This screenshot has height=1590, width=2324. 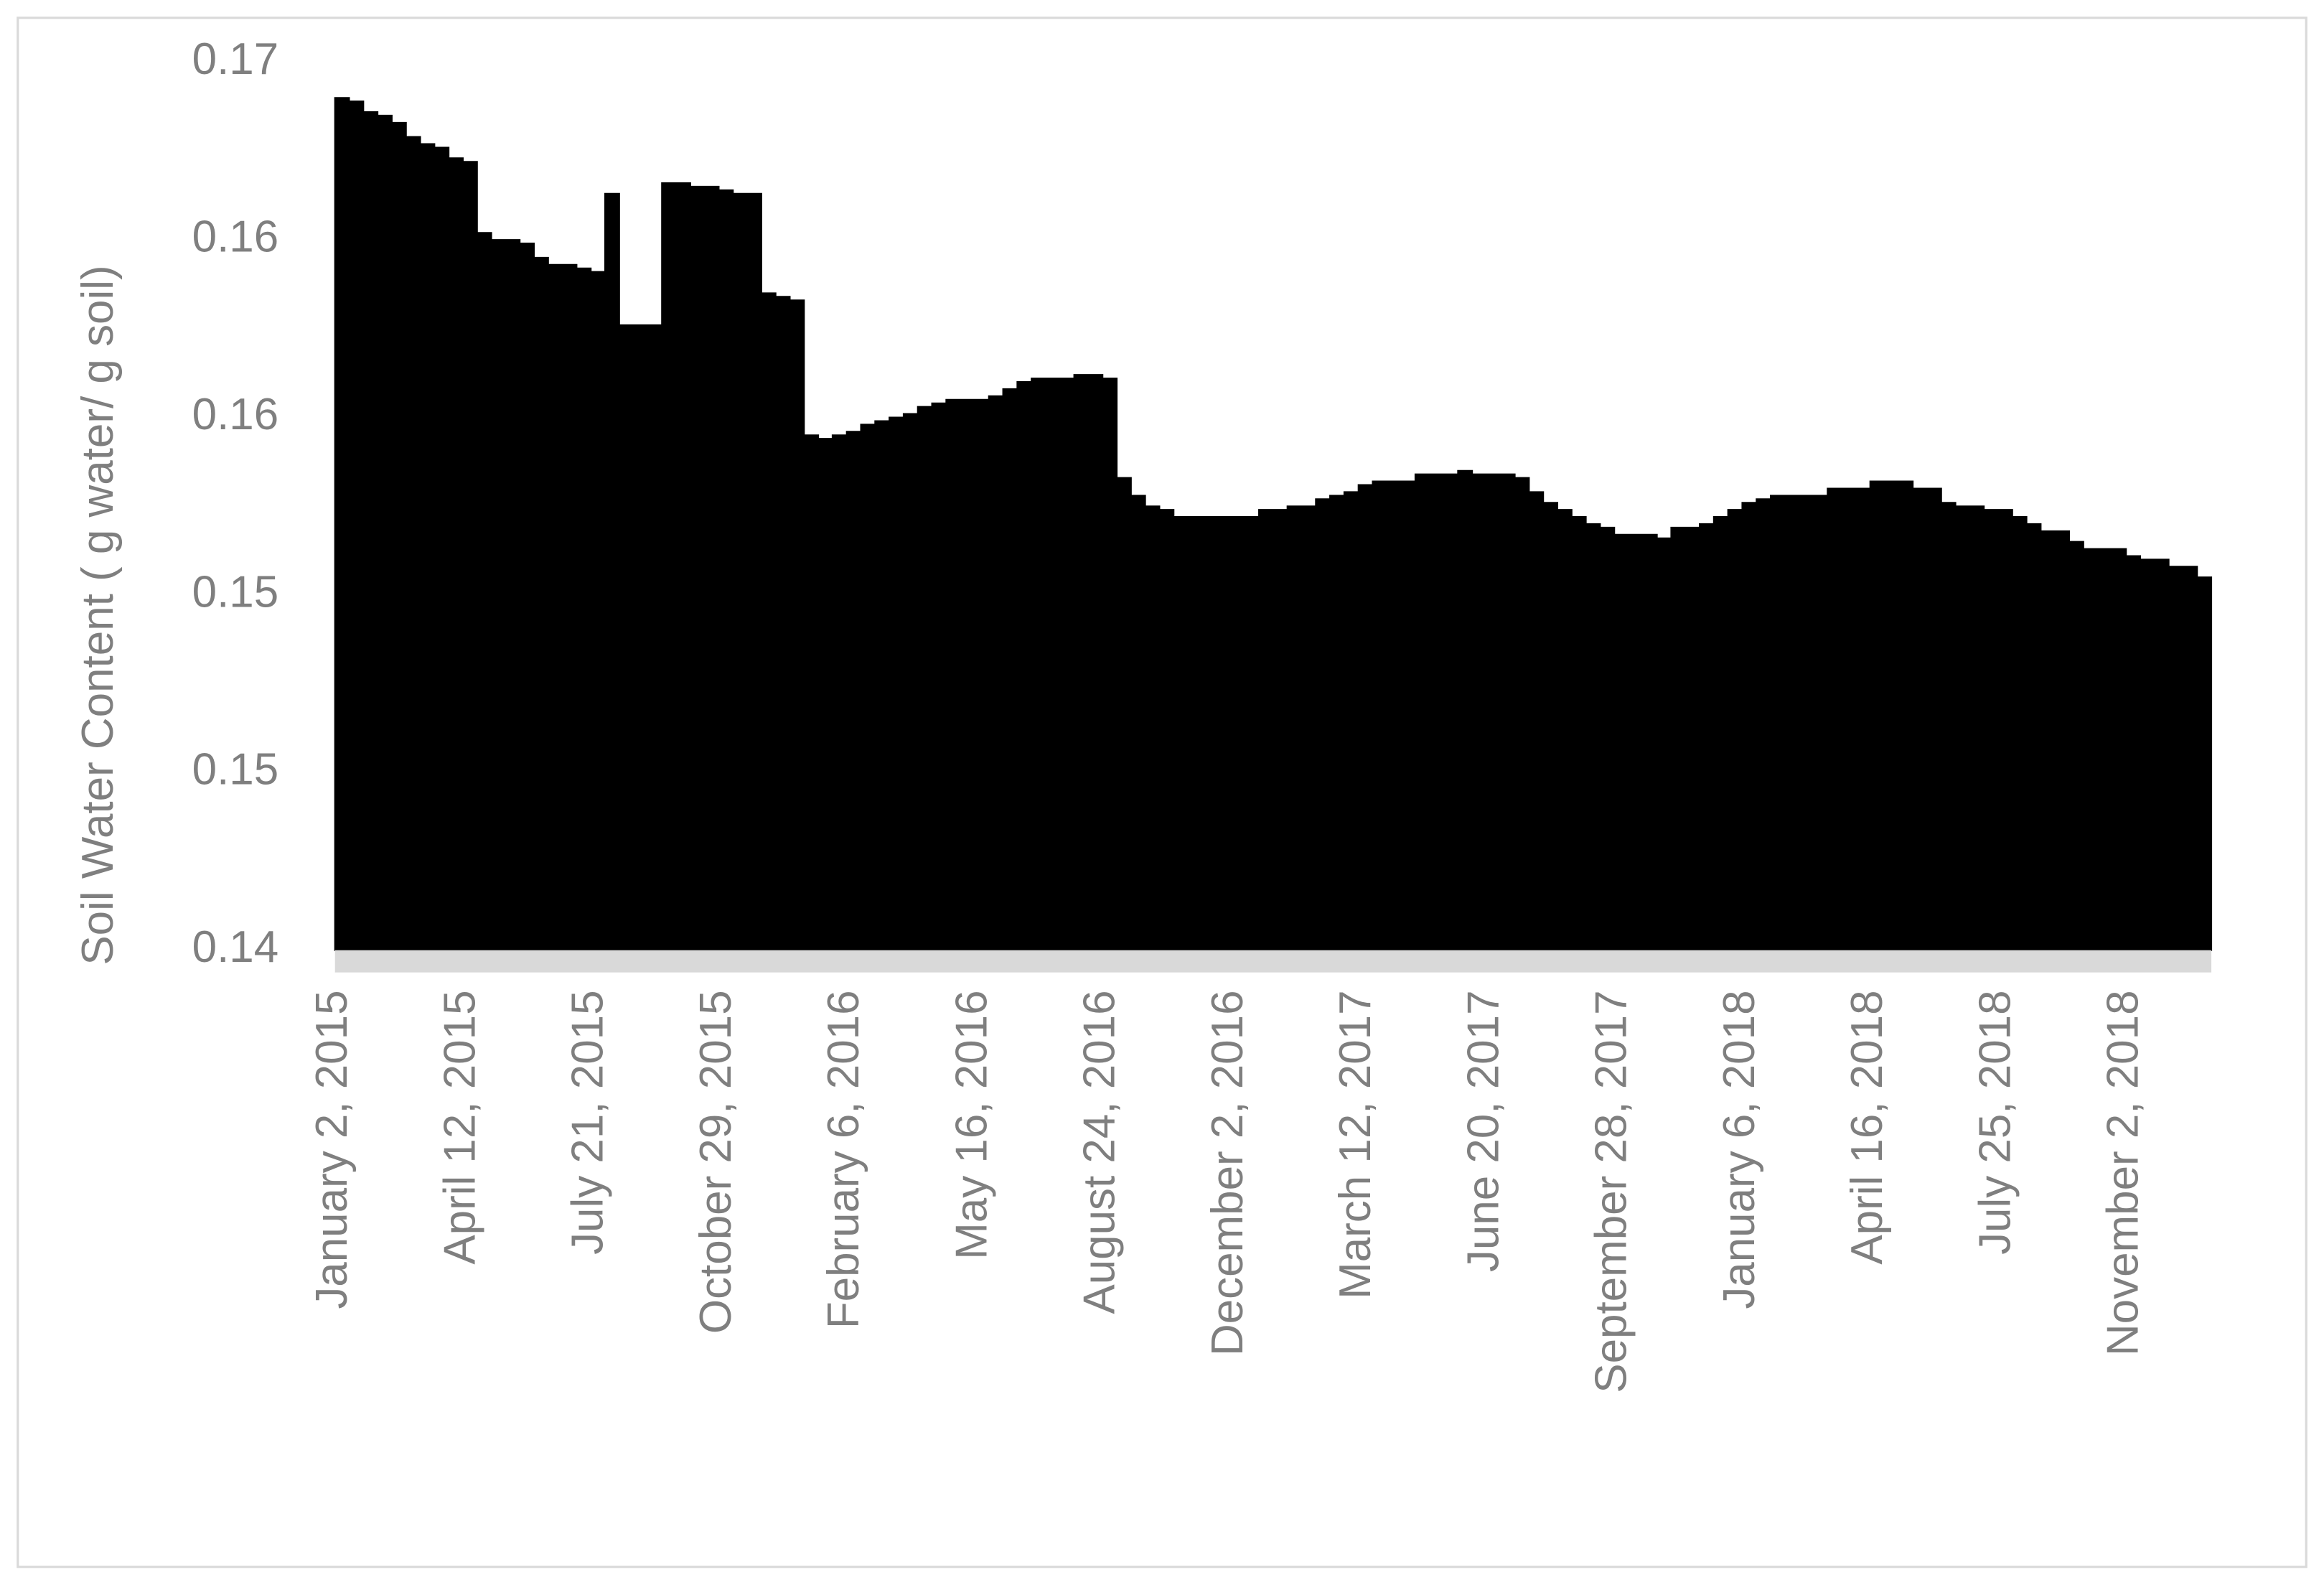 What do you see at coordinates (843, 1159) in the screenshot?
I see `x-tick-label: February 6, 2016` at bounding box center [843, 1159].